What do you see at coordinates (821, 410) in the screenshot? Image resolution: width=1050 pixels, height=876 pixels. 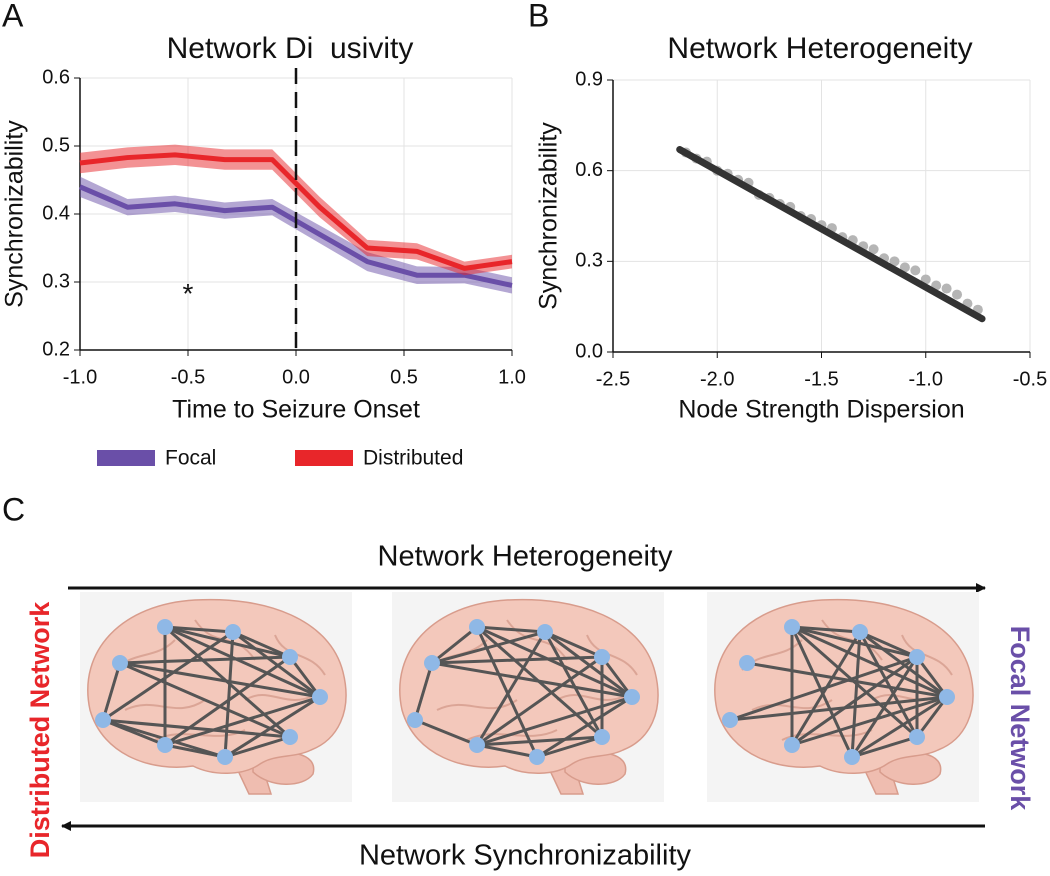 I see `x-axis-label: Node Strength Dispersion` at bounding box center [821, 410].